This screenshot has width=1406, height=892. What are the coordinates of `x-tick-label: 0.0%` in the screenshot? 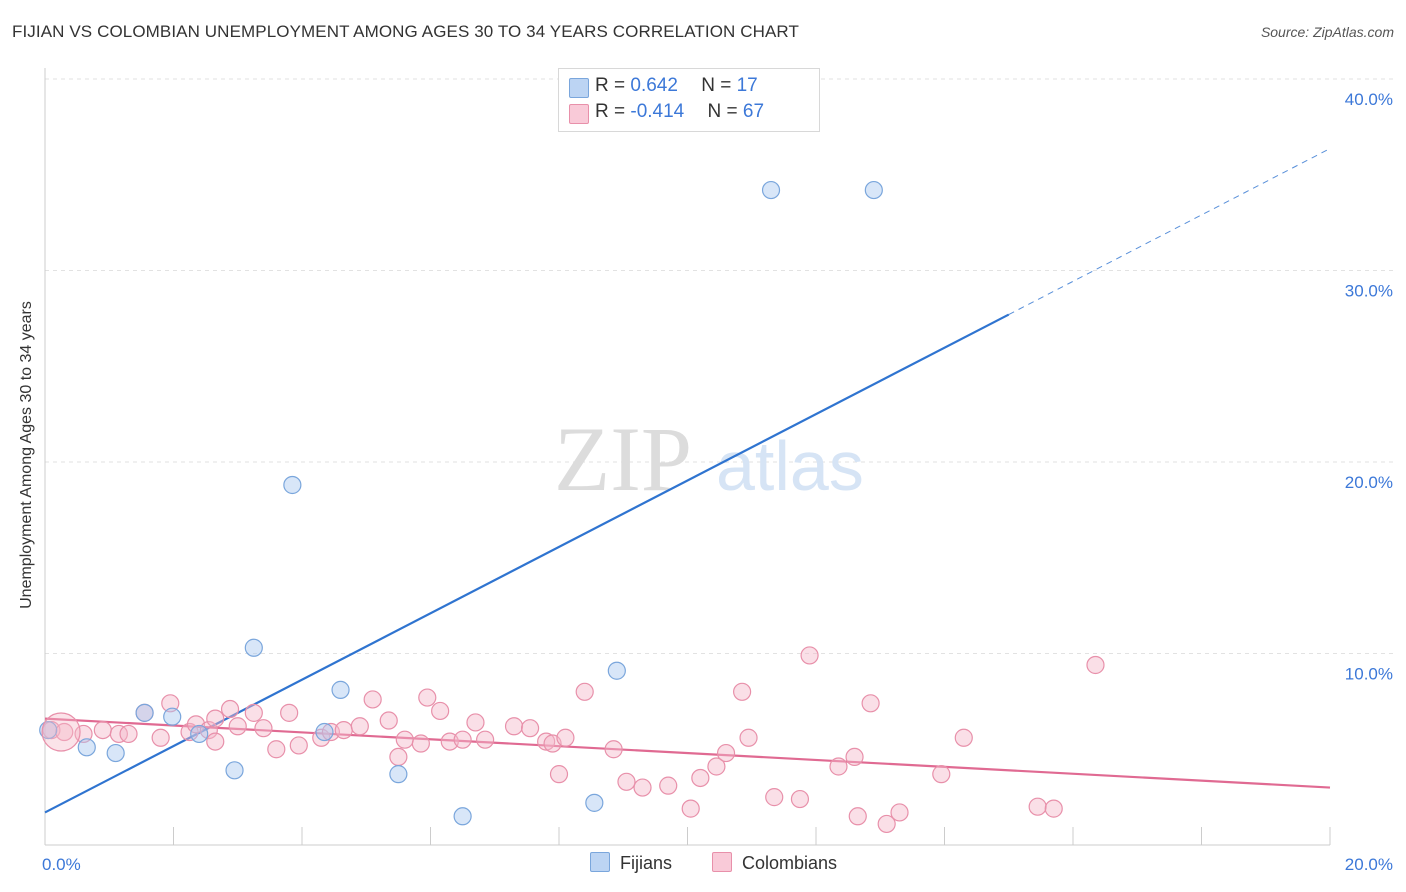 It's located at (61, 864).